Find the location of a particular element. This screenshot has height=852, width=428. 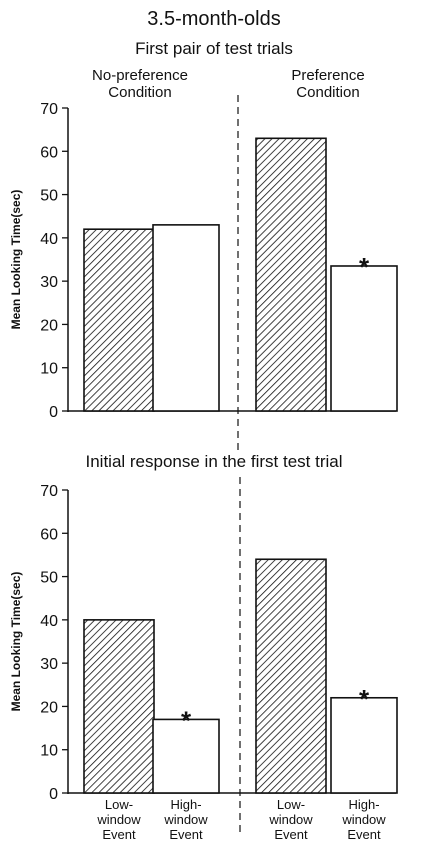

condition-label-0: No-preference Condition is located at coordinates (140, 84).